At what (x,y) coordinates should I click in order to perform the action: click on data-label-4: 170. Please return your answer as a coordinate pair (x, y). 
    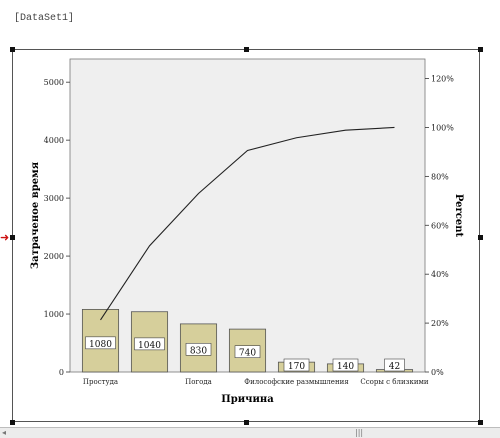
    Looking at the image, I should click on (296, 367).